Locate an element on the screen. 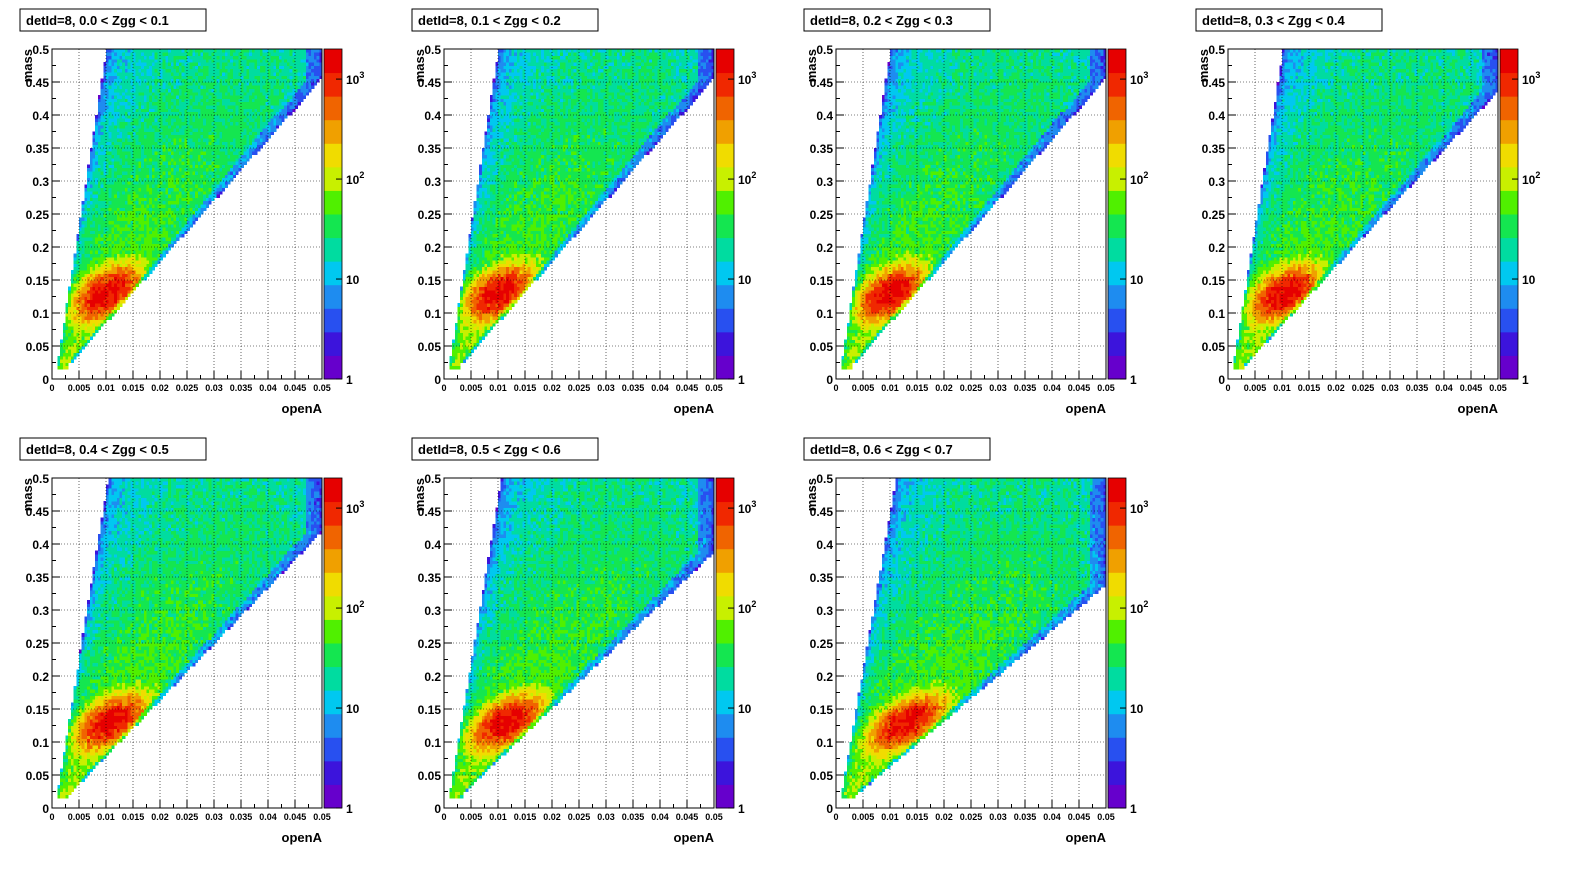 The height and width of the screenshot is (872, 1596). y-tick-label: 0.05 is located at coordinates (38, 347).